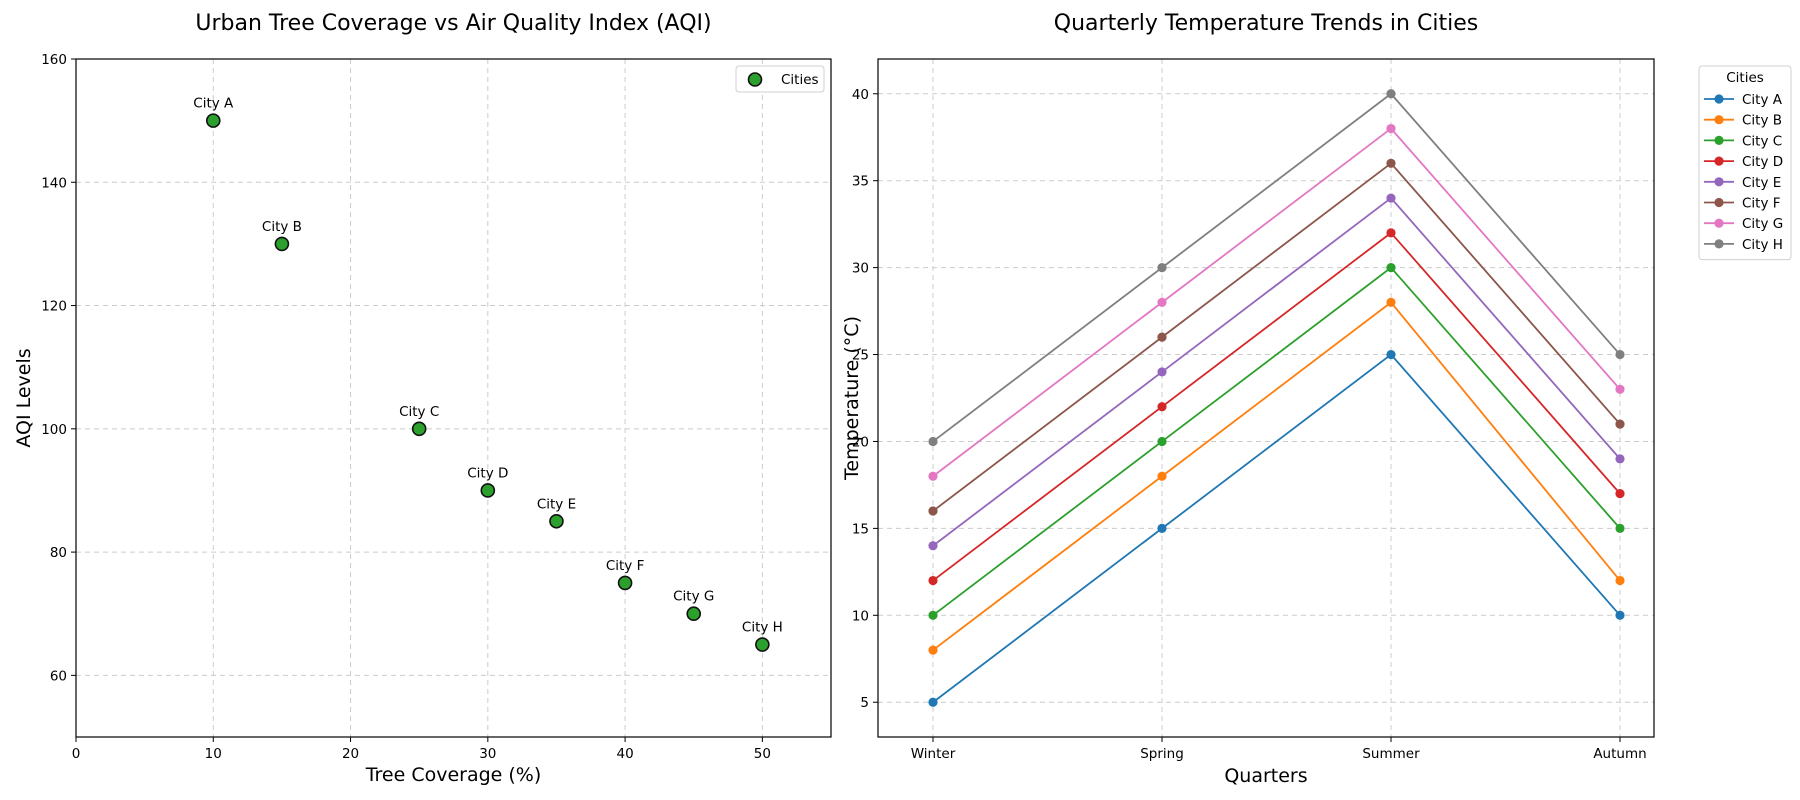 The height and width of the screenshot is (800, 1800). I want to click on line-legend-label: City A, so click(1762, 100).